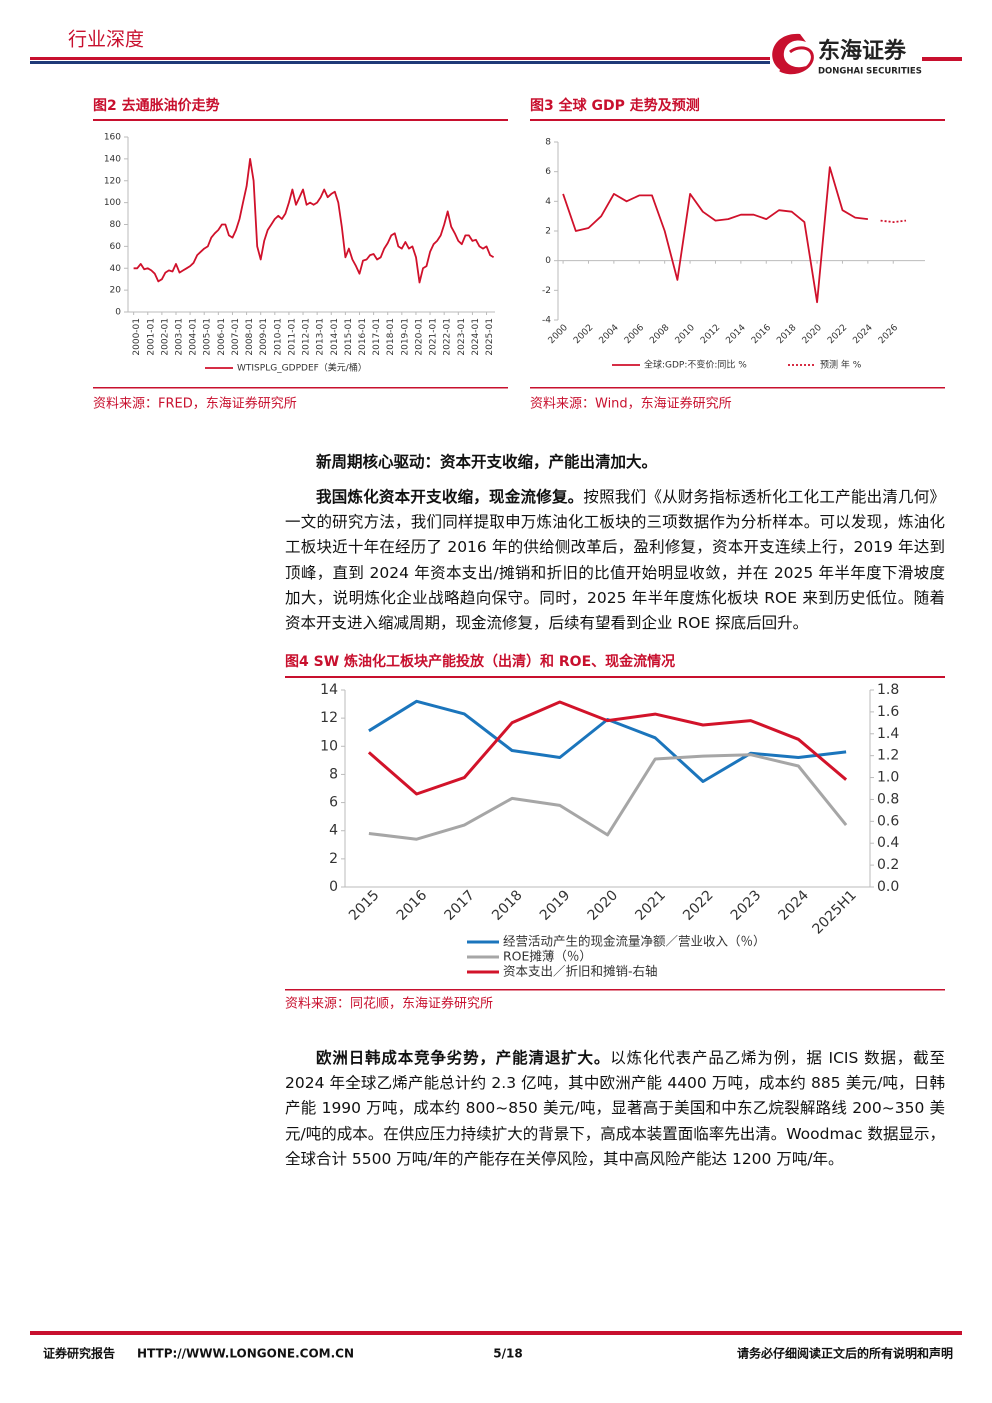 This screenshot has width=992, height=1403. I want to click on x-tick-label: 2026, so click(888, 334).